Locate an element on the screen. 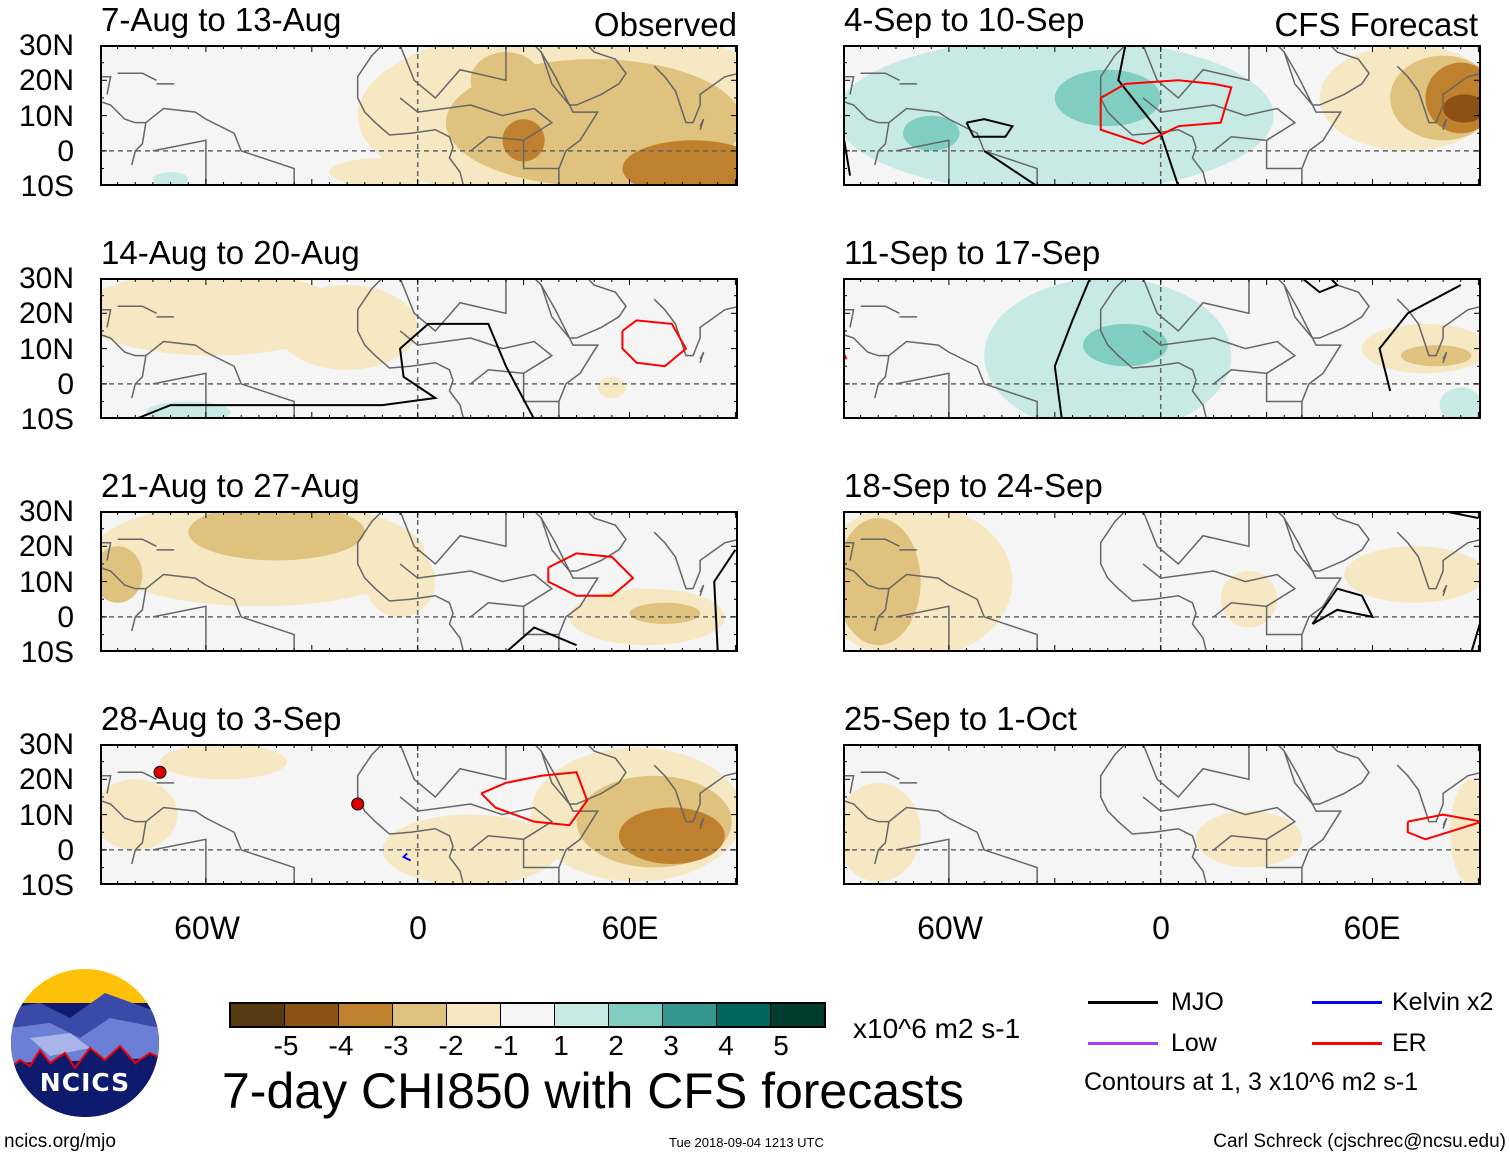 Image resolution: width=1510 pixels, height=1158 pixels. storm-icon is located at coordinates (160, 772).